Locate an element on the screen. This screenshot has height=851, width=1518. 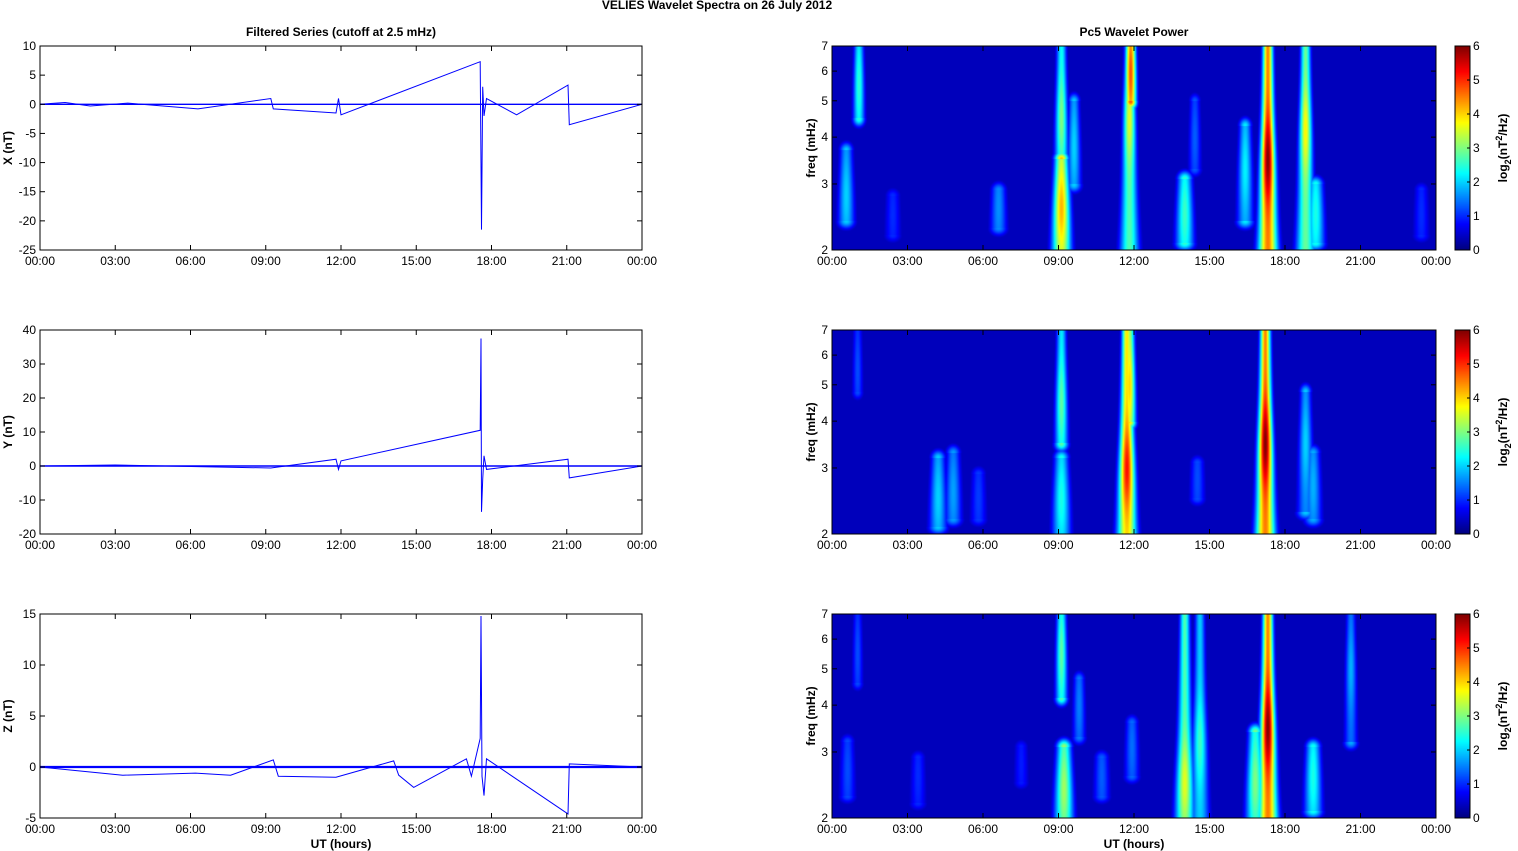
x-tick-label: 21:00 is located at coordinates (1360, 829).